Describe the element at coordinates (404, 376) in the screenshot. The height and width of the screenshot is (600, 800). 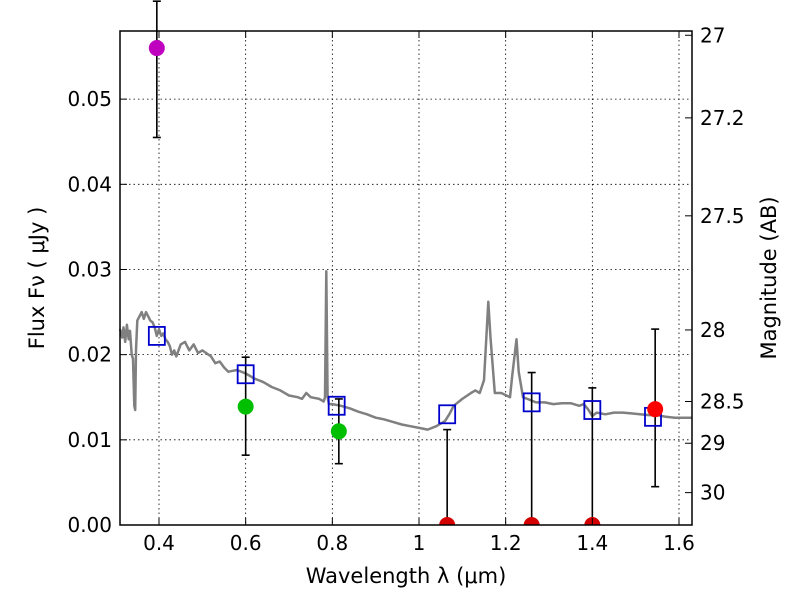
I see `model-photometry-layer` at that location.